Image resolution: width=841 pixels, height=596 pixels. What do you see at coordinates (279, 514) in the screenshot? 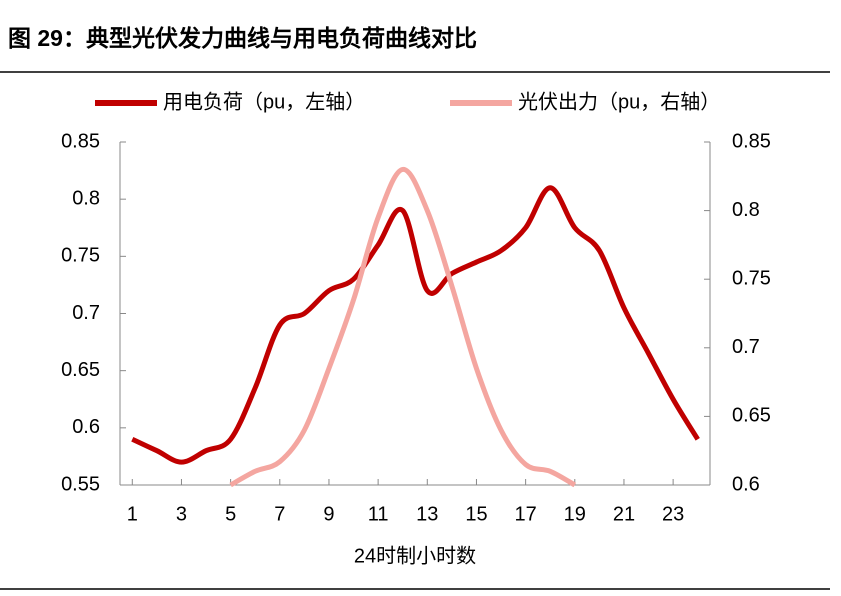
I see `x-tick-label: 7` at bounding box center [279, 514].